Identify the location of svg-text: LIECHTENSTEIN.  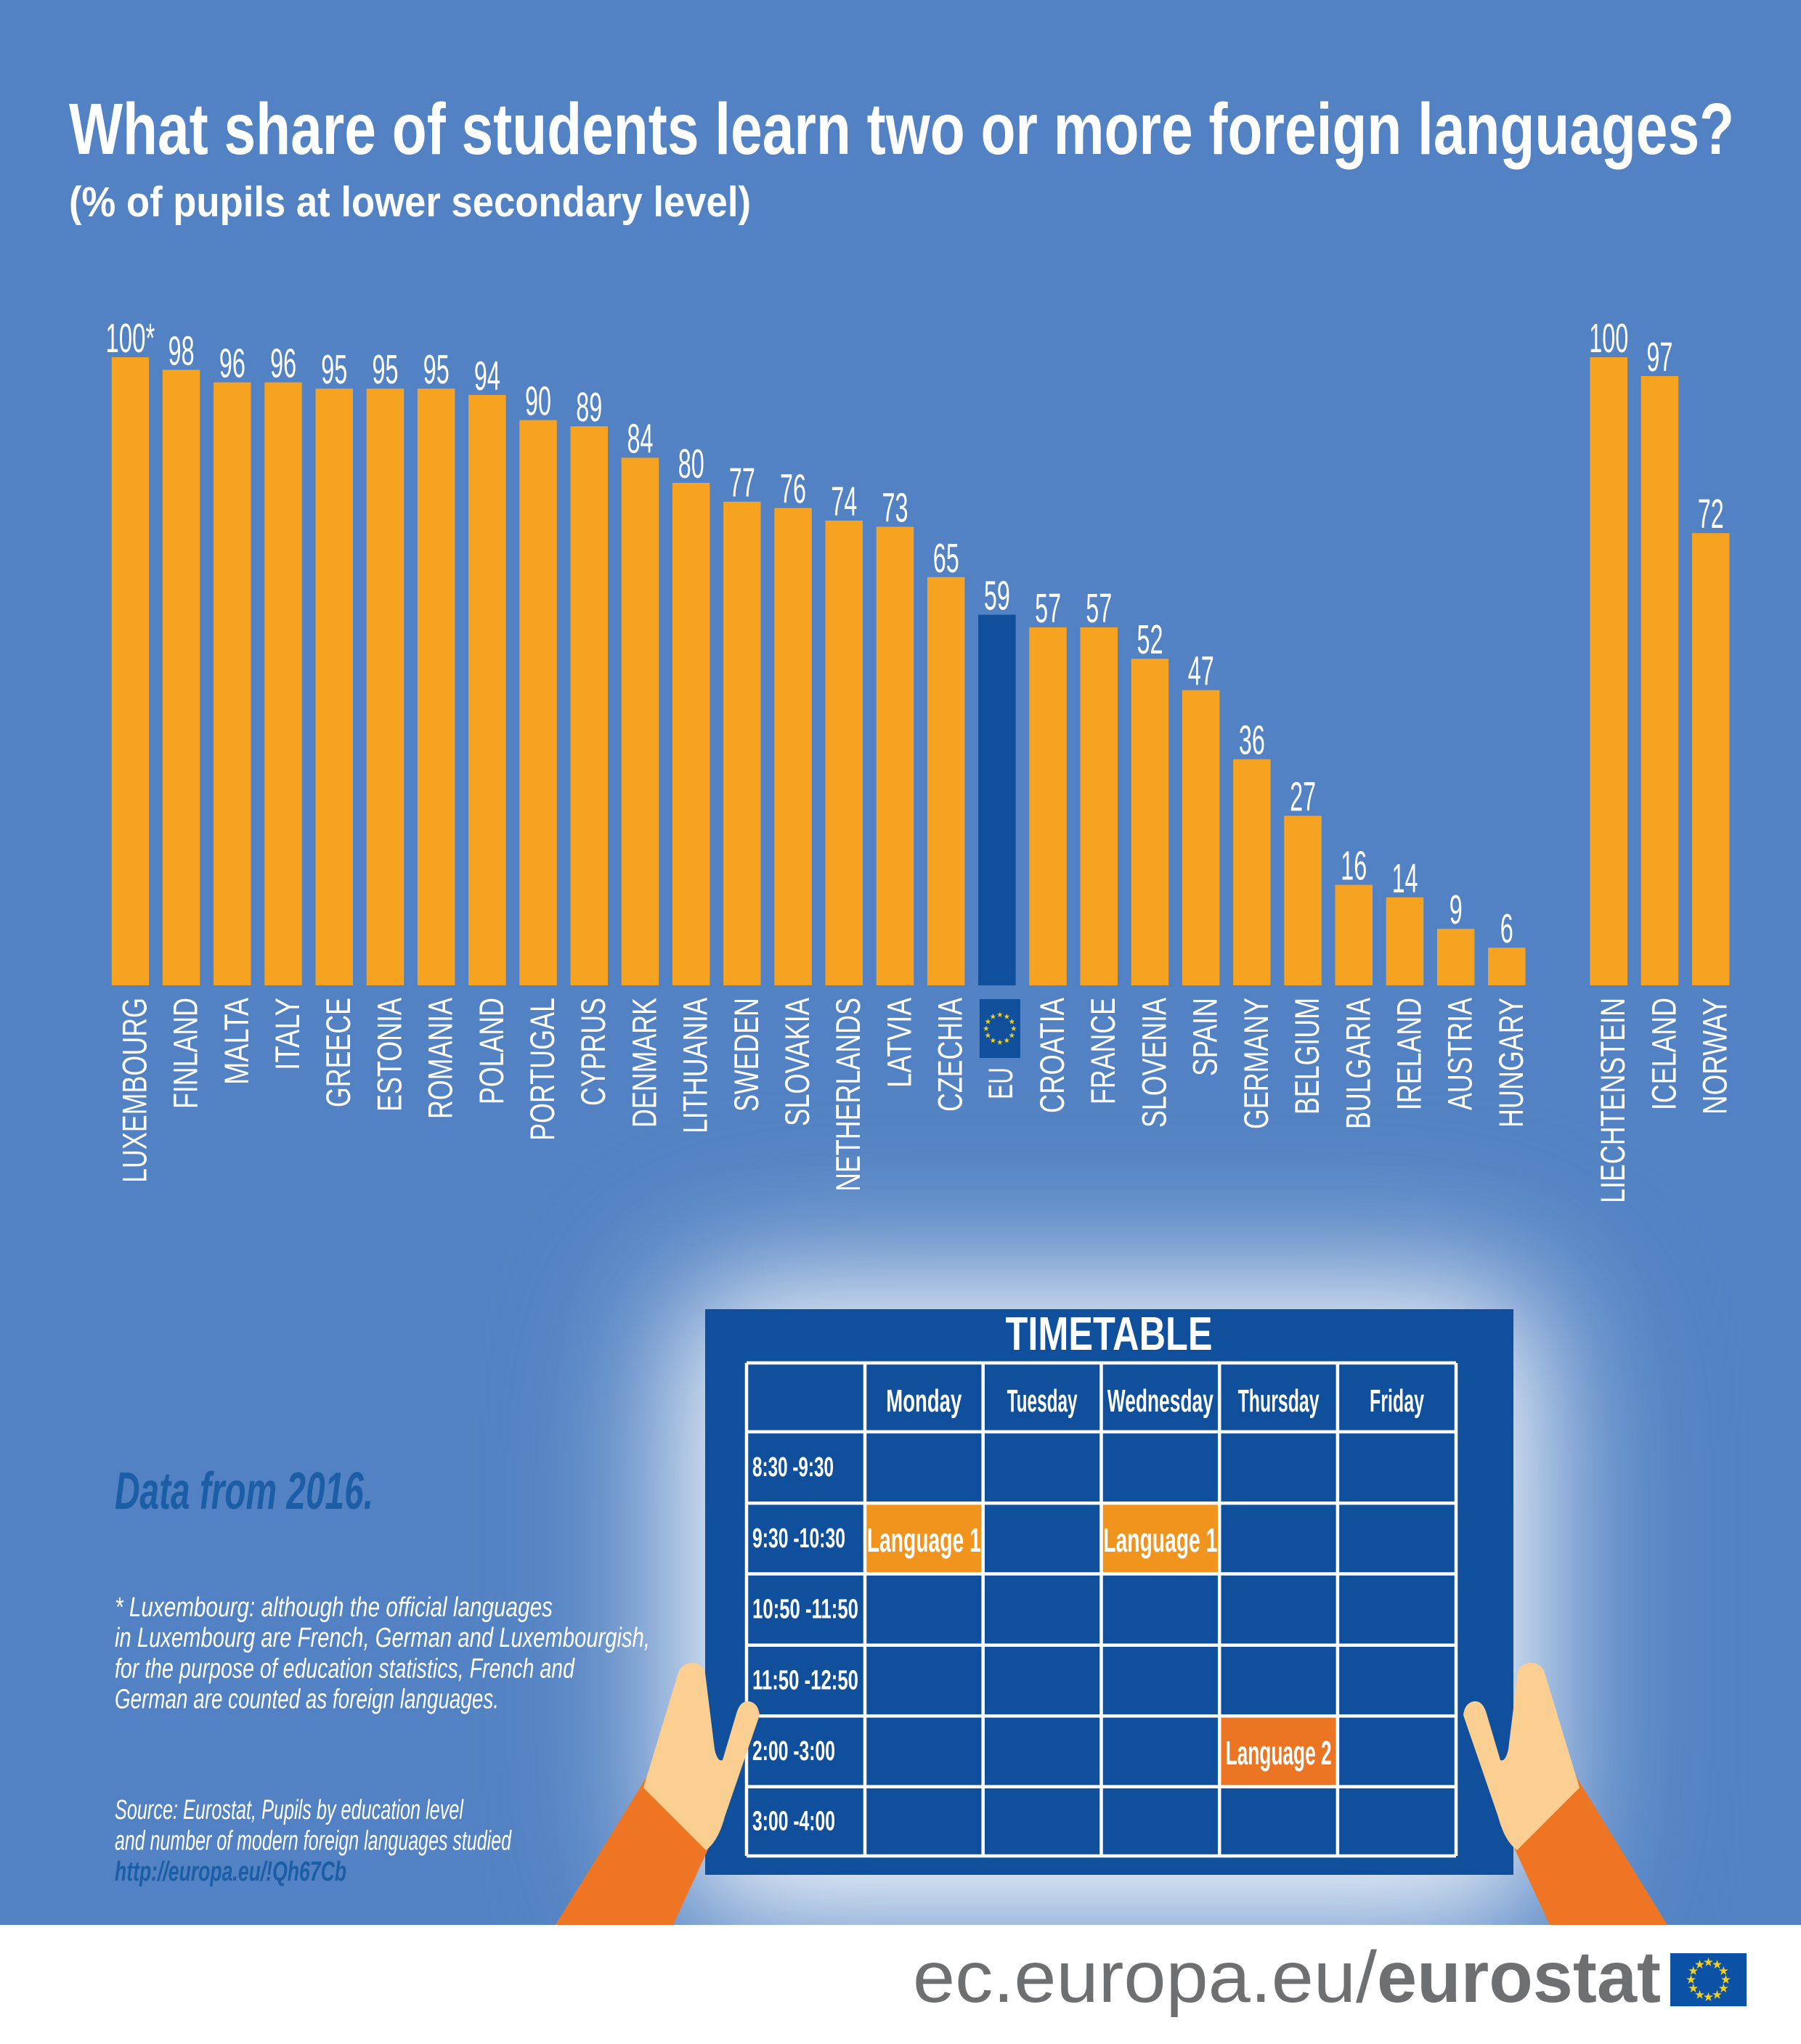
(1613, 1100).